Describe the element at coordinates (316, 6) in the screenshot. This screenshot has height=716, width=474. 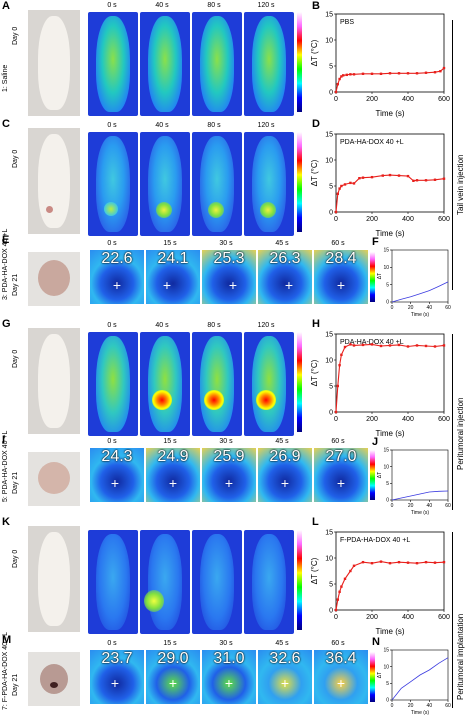
I see `panel-letter-b: B` at that location.